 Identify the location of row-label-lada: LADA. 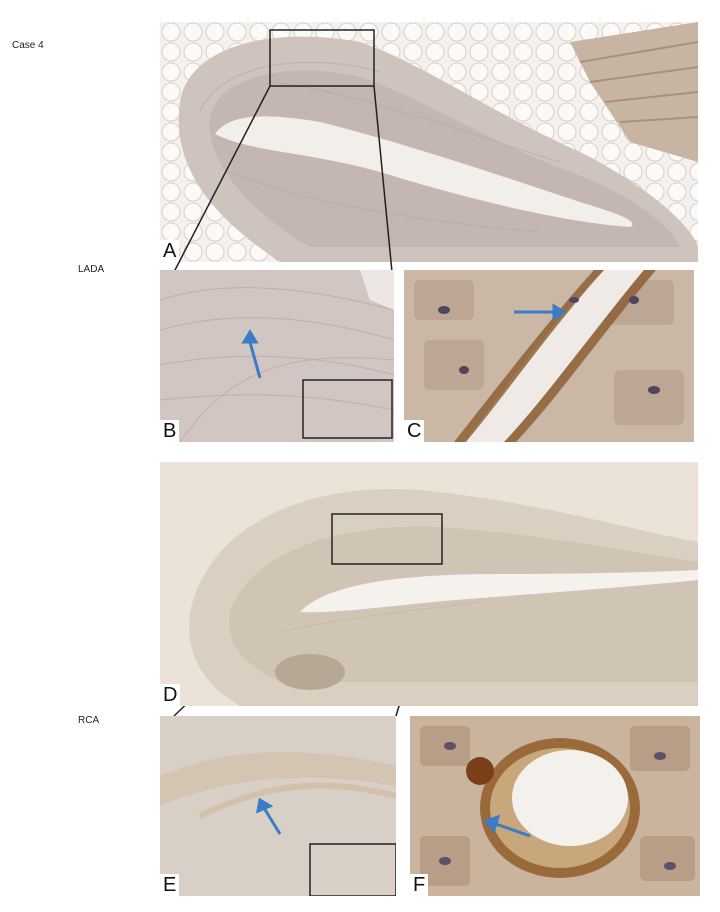
(91, 269).